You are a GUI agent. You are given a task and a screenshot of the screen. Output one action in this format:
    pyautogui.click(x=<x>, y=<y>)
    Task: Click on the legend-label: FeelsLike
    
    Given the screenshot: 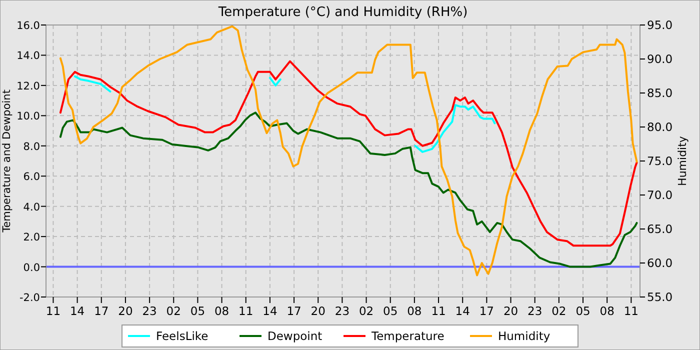 What is the action you would take?
    pyautogui.click(x=182, y=336)
    